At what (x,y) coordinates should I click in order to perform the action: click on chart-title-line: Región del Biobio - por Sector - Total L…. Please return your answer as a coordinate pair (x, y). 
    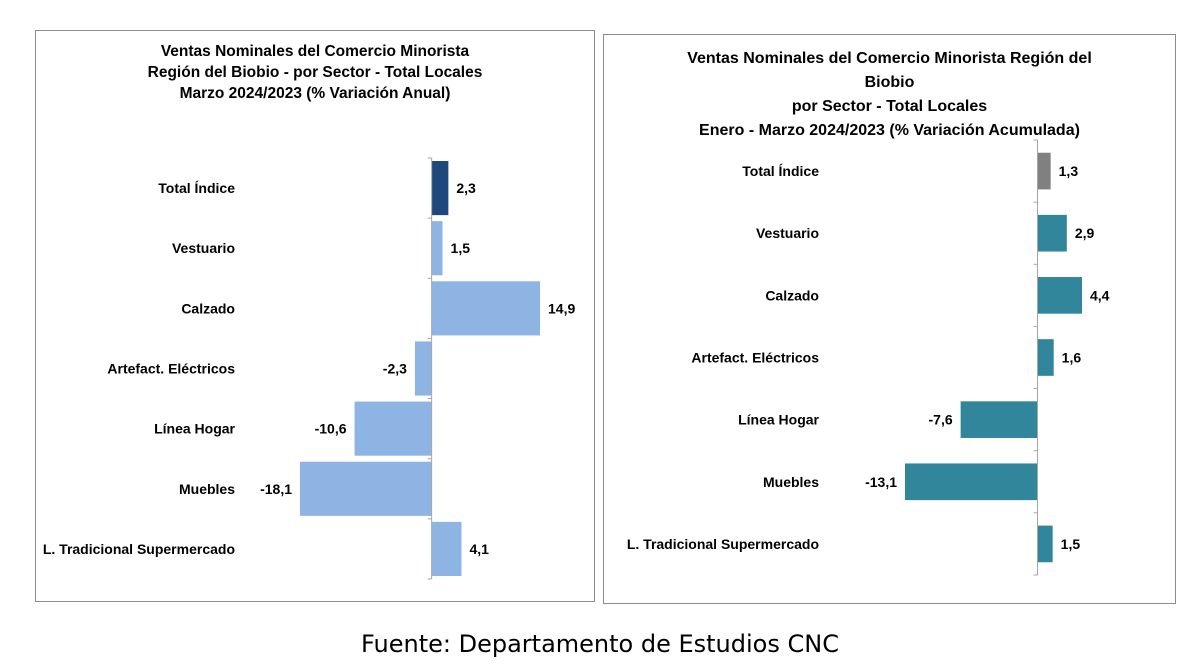
    Looking at the image, I should click on (315, 72).